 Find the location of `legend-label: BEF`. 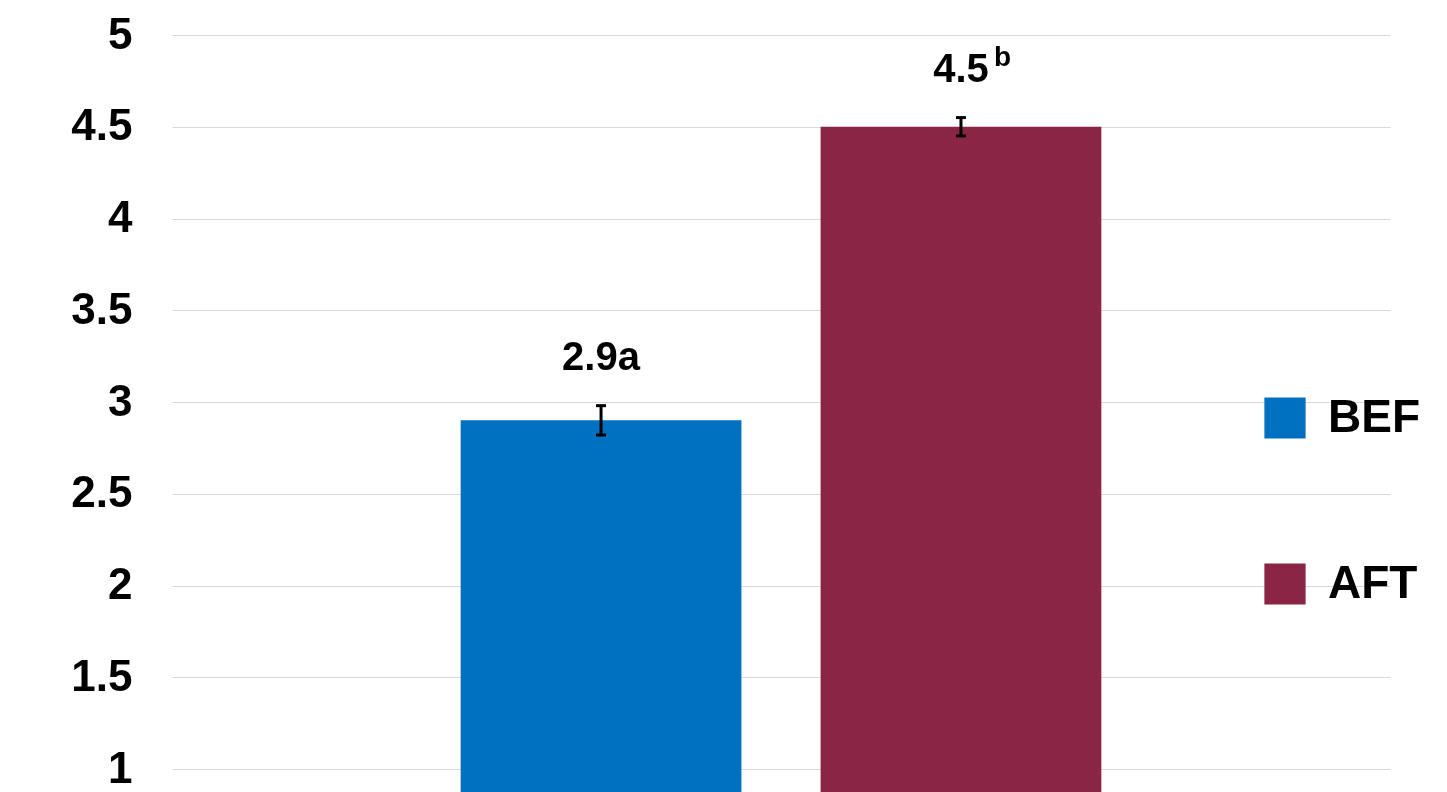

legend-label: BEF is located at coordinates (1374, 416).